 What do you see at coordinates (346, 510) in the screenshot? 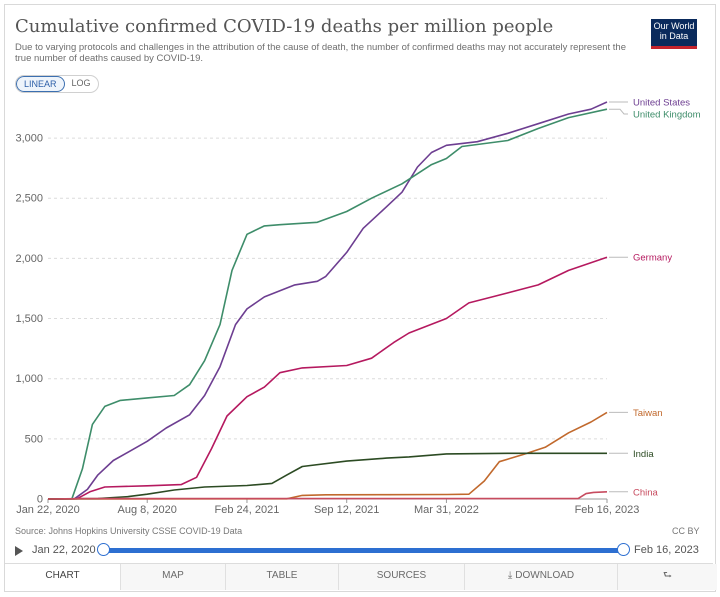
I see `x-tick-label: Sep 12, 2021` at bounding box center [346, 510].